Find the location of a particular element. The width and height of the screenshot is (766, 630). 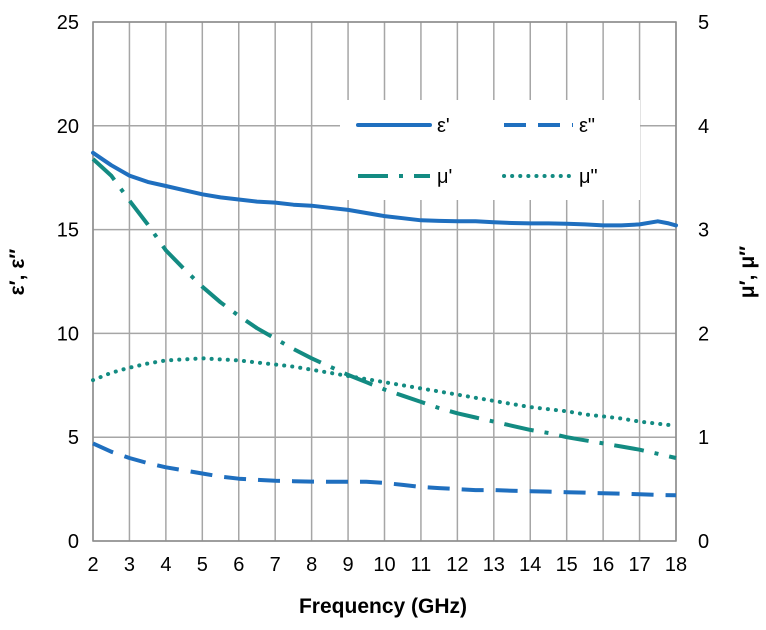

left-y-tick-label: 25 is located at coordinates (68, 23).